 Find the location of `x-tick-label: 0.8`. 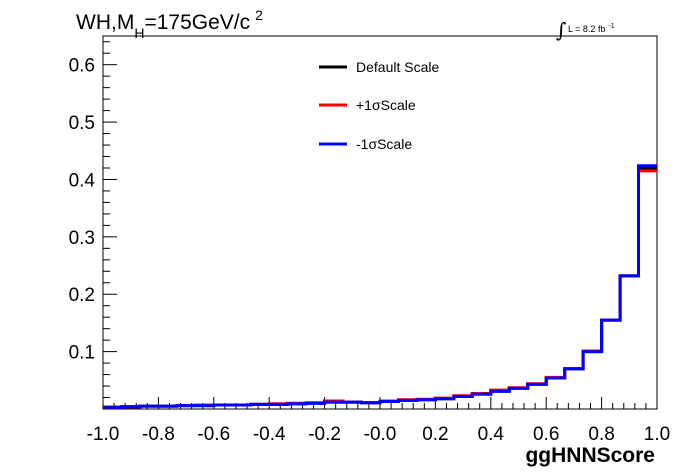

x-tick-label: 0.8 is located at coordinates (601, 434).